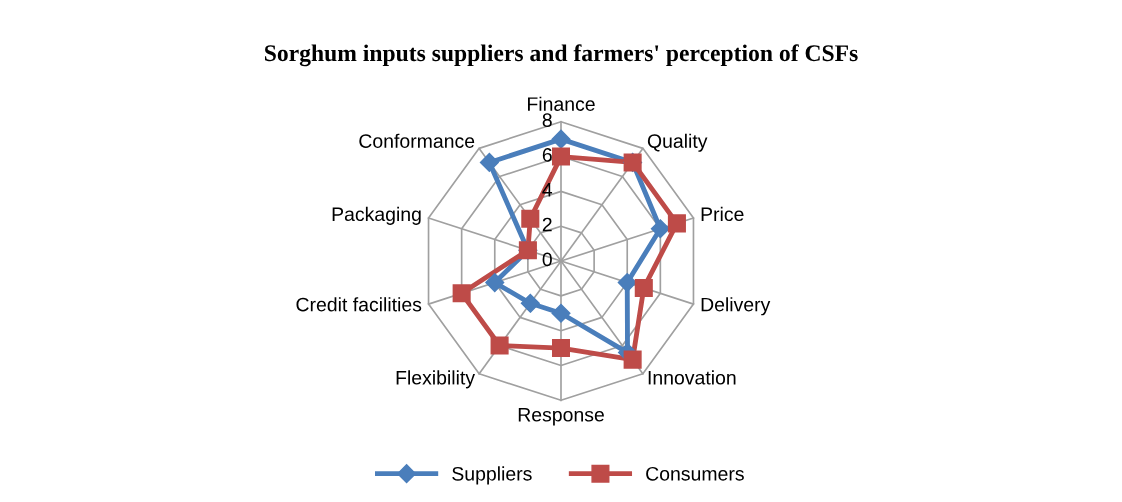 Image resolution: width=1122 pixels, height=502 pixels. Describe the element at coordinates (435, 379) in the screenshot. I see `spoke-label: Flexibility` at that location.